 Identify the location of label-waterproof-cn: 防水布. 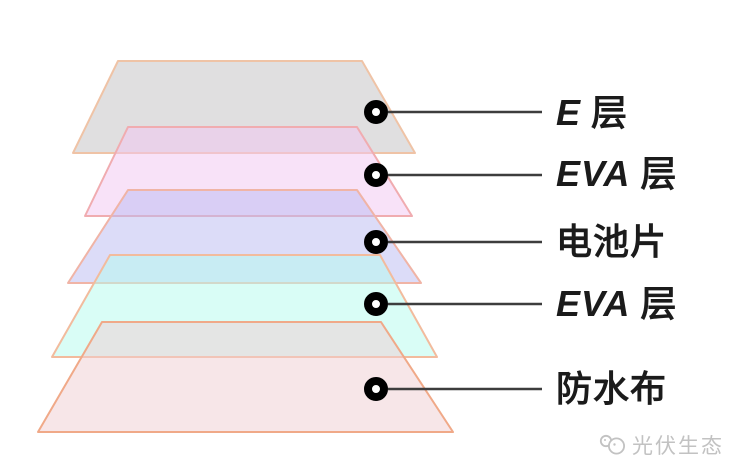
(612, 388).